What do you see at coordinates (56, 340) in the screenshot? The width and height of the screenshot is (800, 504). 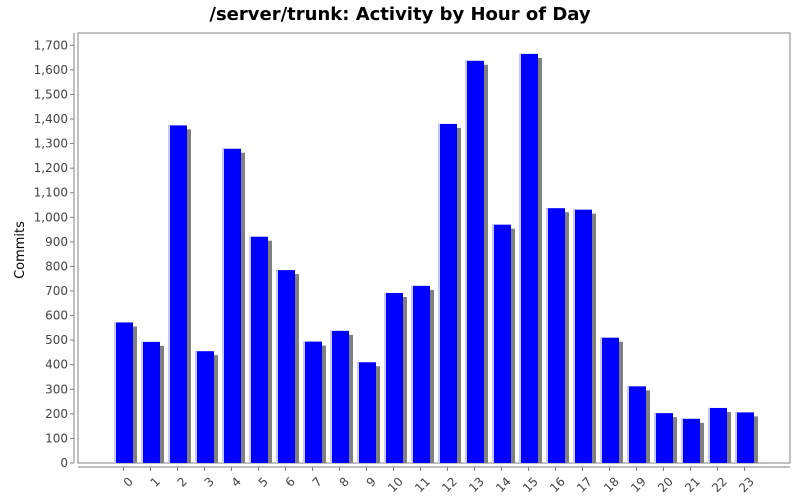 I see `y-tick-label: 500` at bounding box center [56, 340].